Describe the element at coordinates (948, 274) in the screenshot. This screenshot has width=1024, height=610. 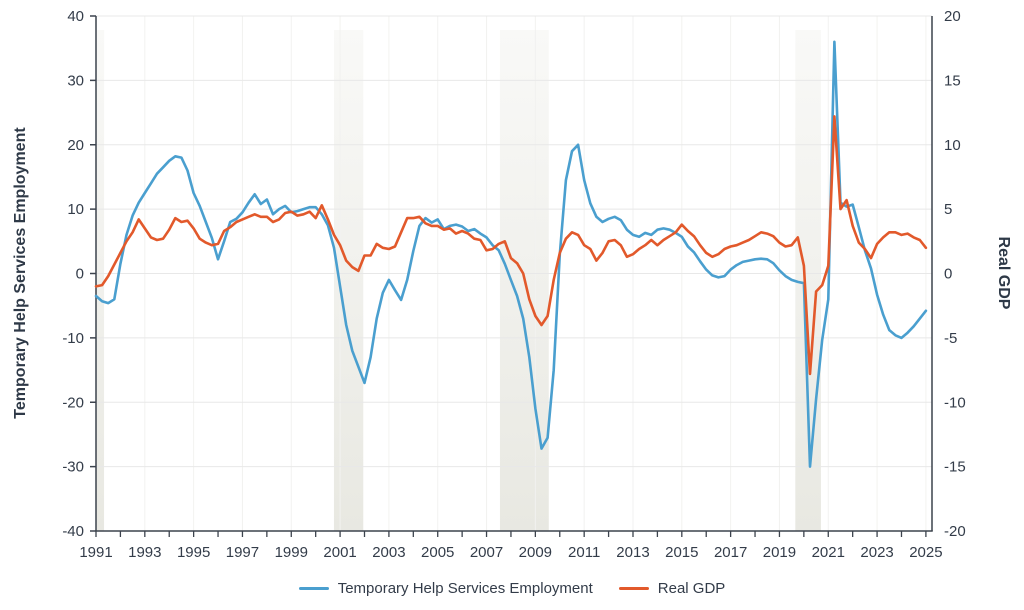
I see `right-tick-label: 0` at that location.